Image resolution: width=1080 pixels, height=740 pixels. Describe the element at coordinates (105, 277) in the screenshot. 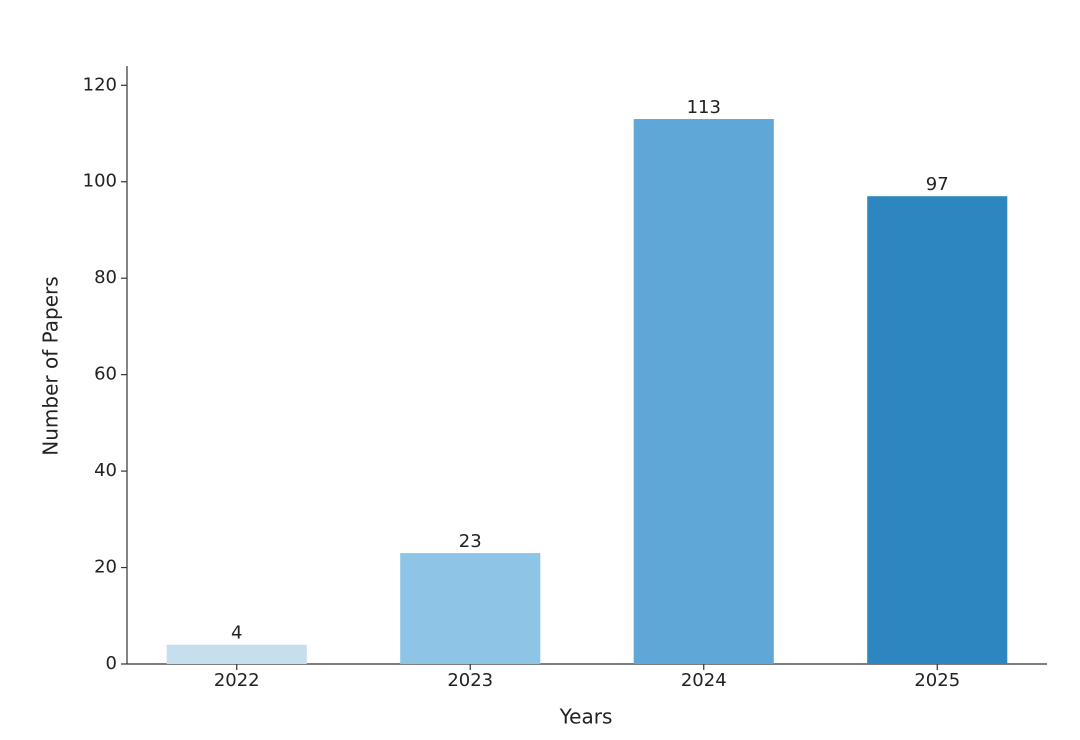

I see `y-tick-label: 80` at that location.